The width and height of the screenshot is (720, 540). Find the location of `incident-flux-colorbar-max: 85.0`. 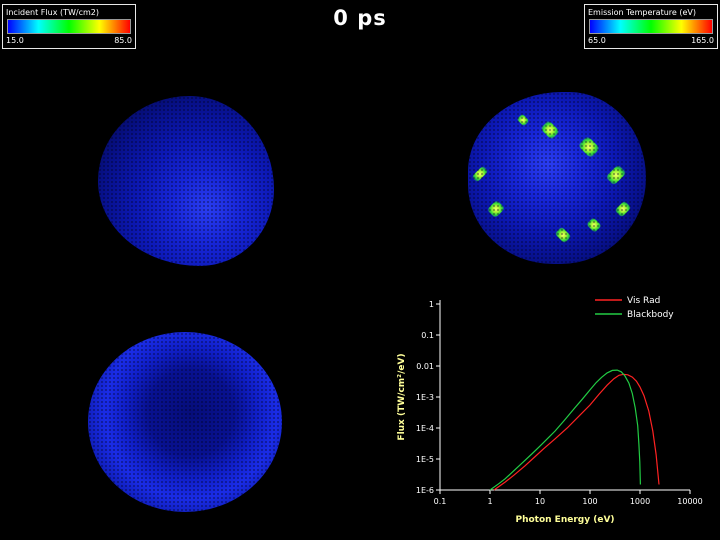

incident-flux-colorbar-max: 85.0 is located at coordinates (123, 40).